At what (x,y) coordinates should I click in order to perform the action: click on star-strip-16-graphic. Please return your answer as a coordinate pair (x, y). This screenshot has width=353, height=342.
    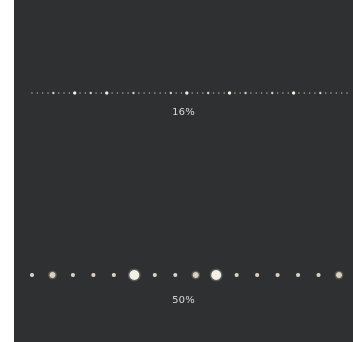
    Looking at the image, I should click on (189, 93).